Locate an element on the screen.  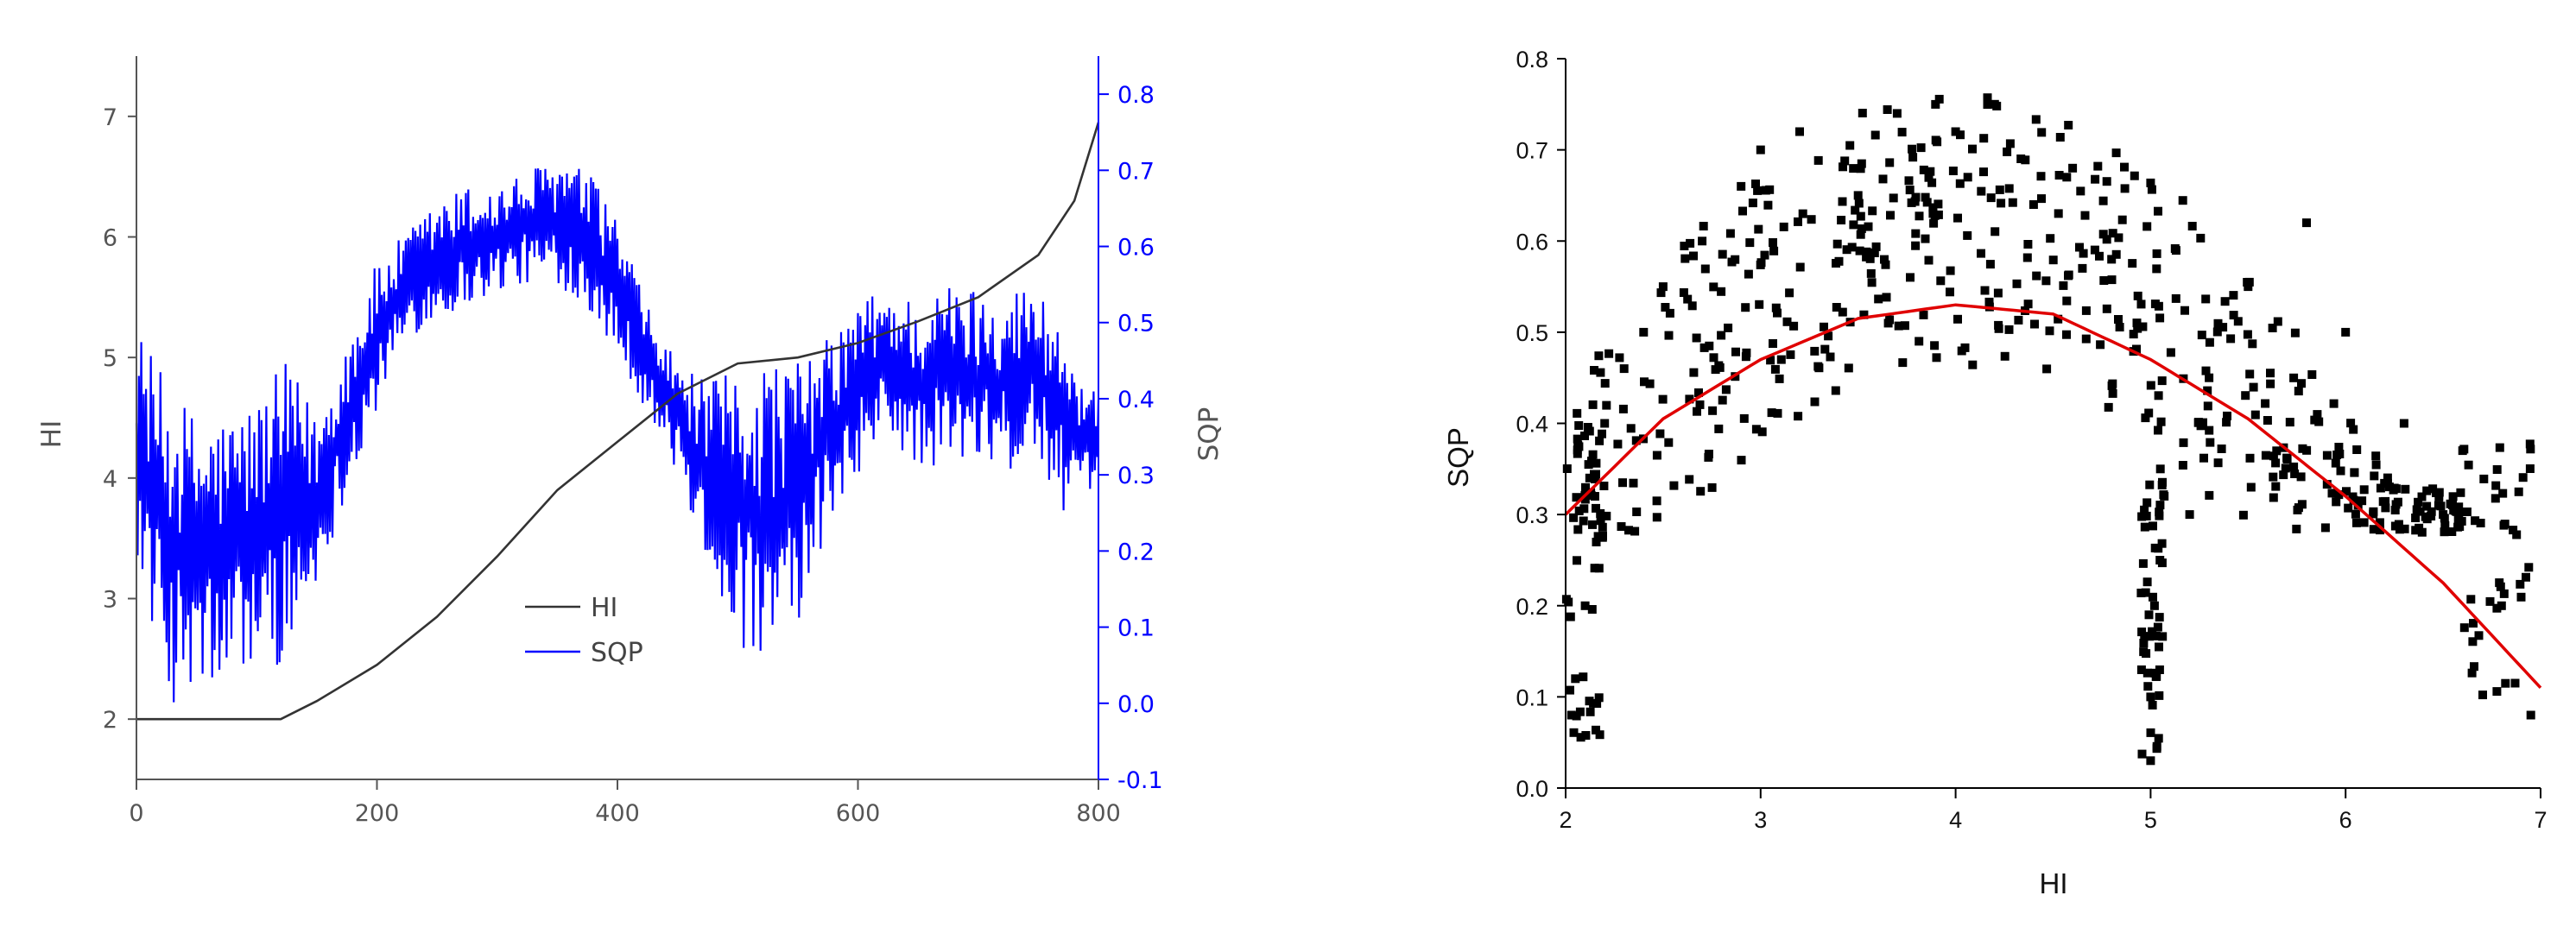
x-tick-label: 600 is located at coordinates (858, 813).